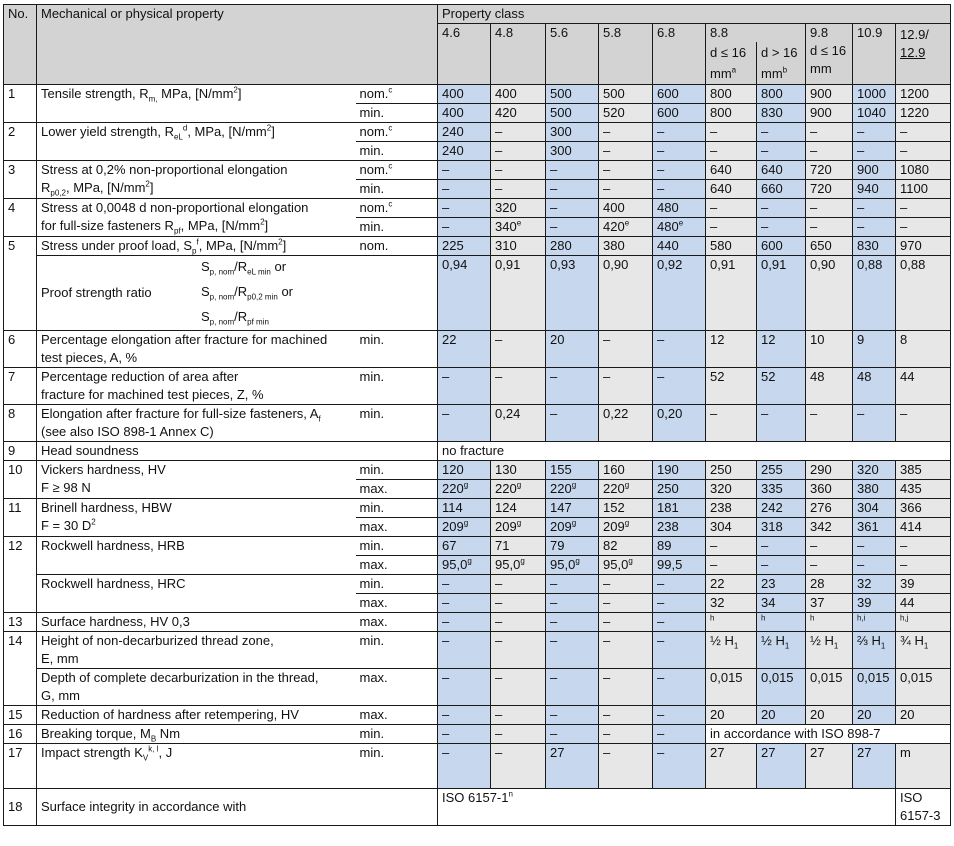 This screenshot has height=846, width=954. Describe the element at coordinates (781, 622) in the screenshot. I see `value-cell: h` at that location.